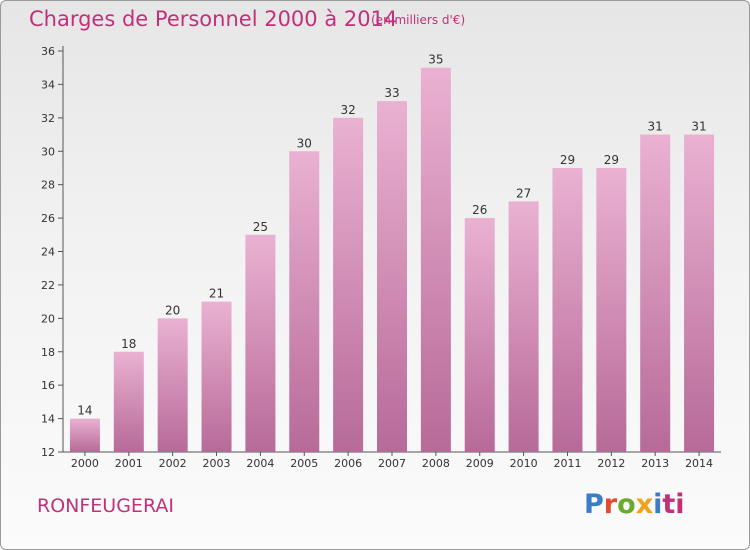 This screenshot has width=750, height=550. I want to click on y-tick-label: 12, so click(48, 452).